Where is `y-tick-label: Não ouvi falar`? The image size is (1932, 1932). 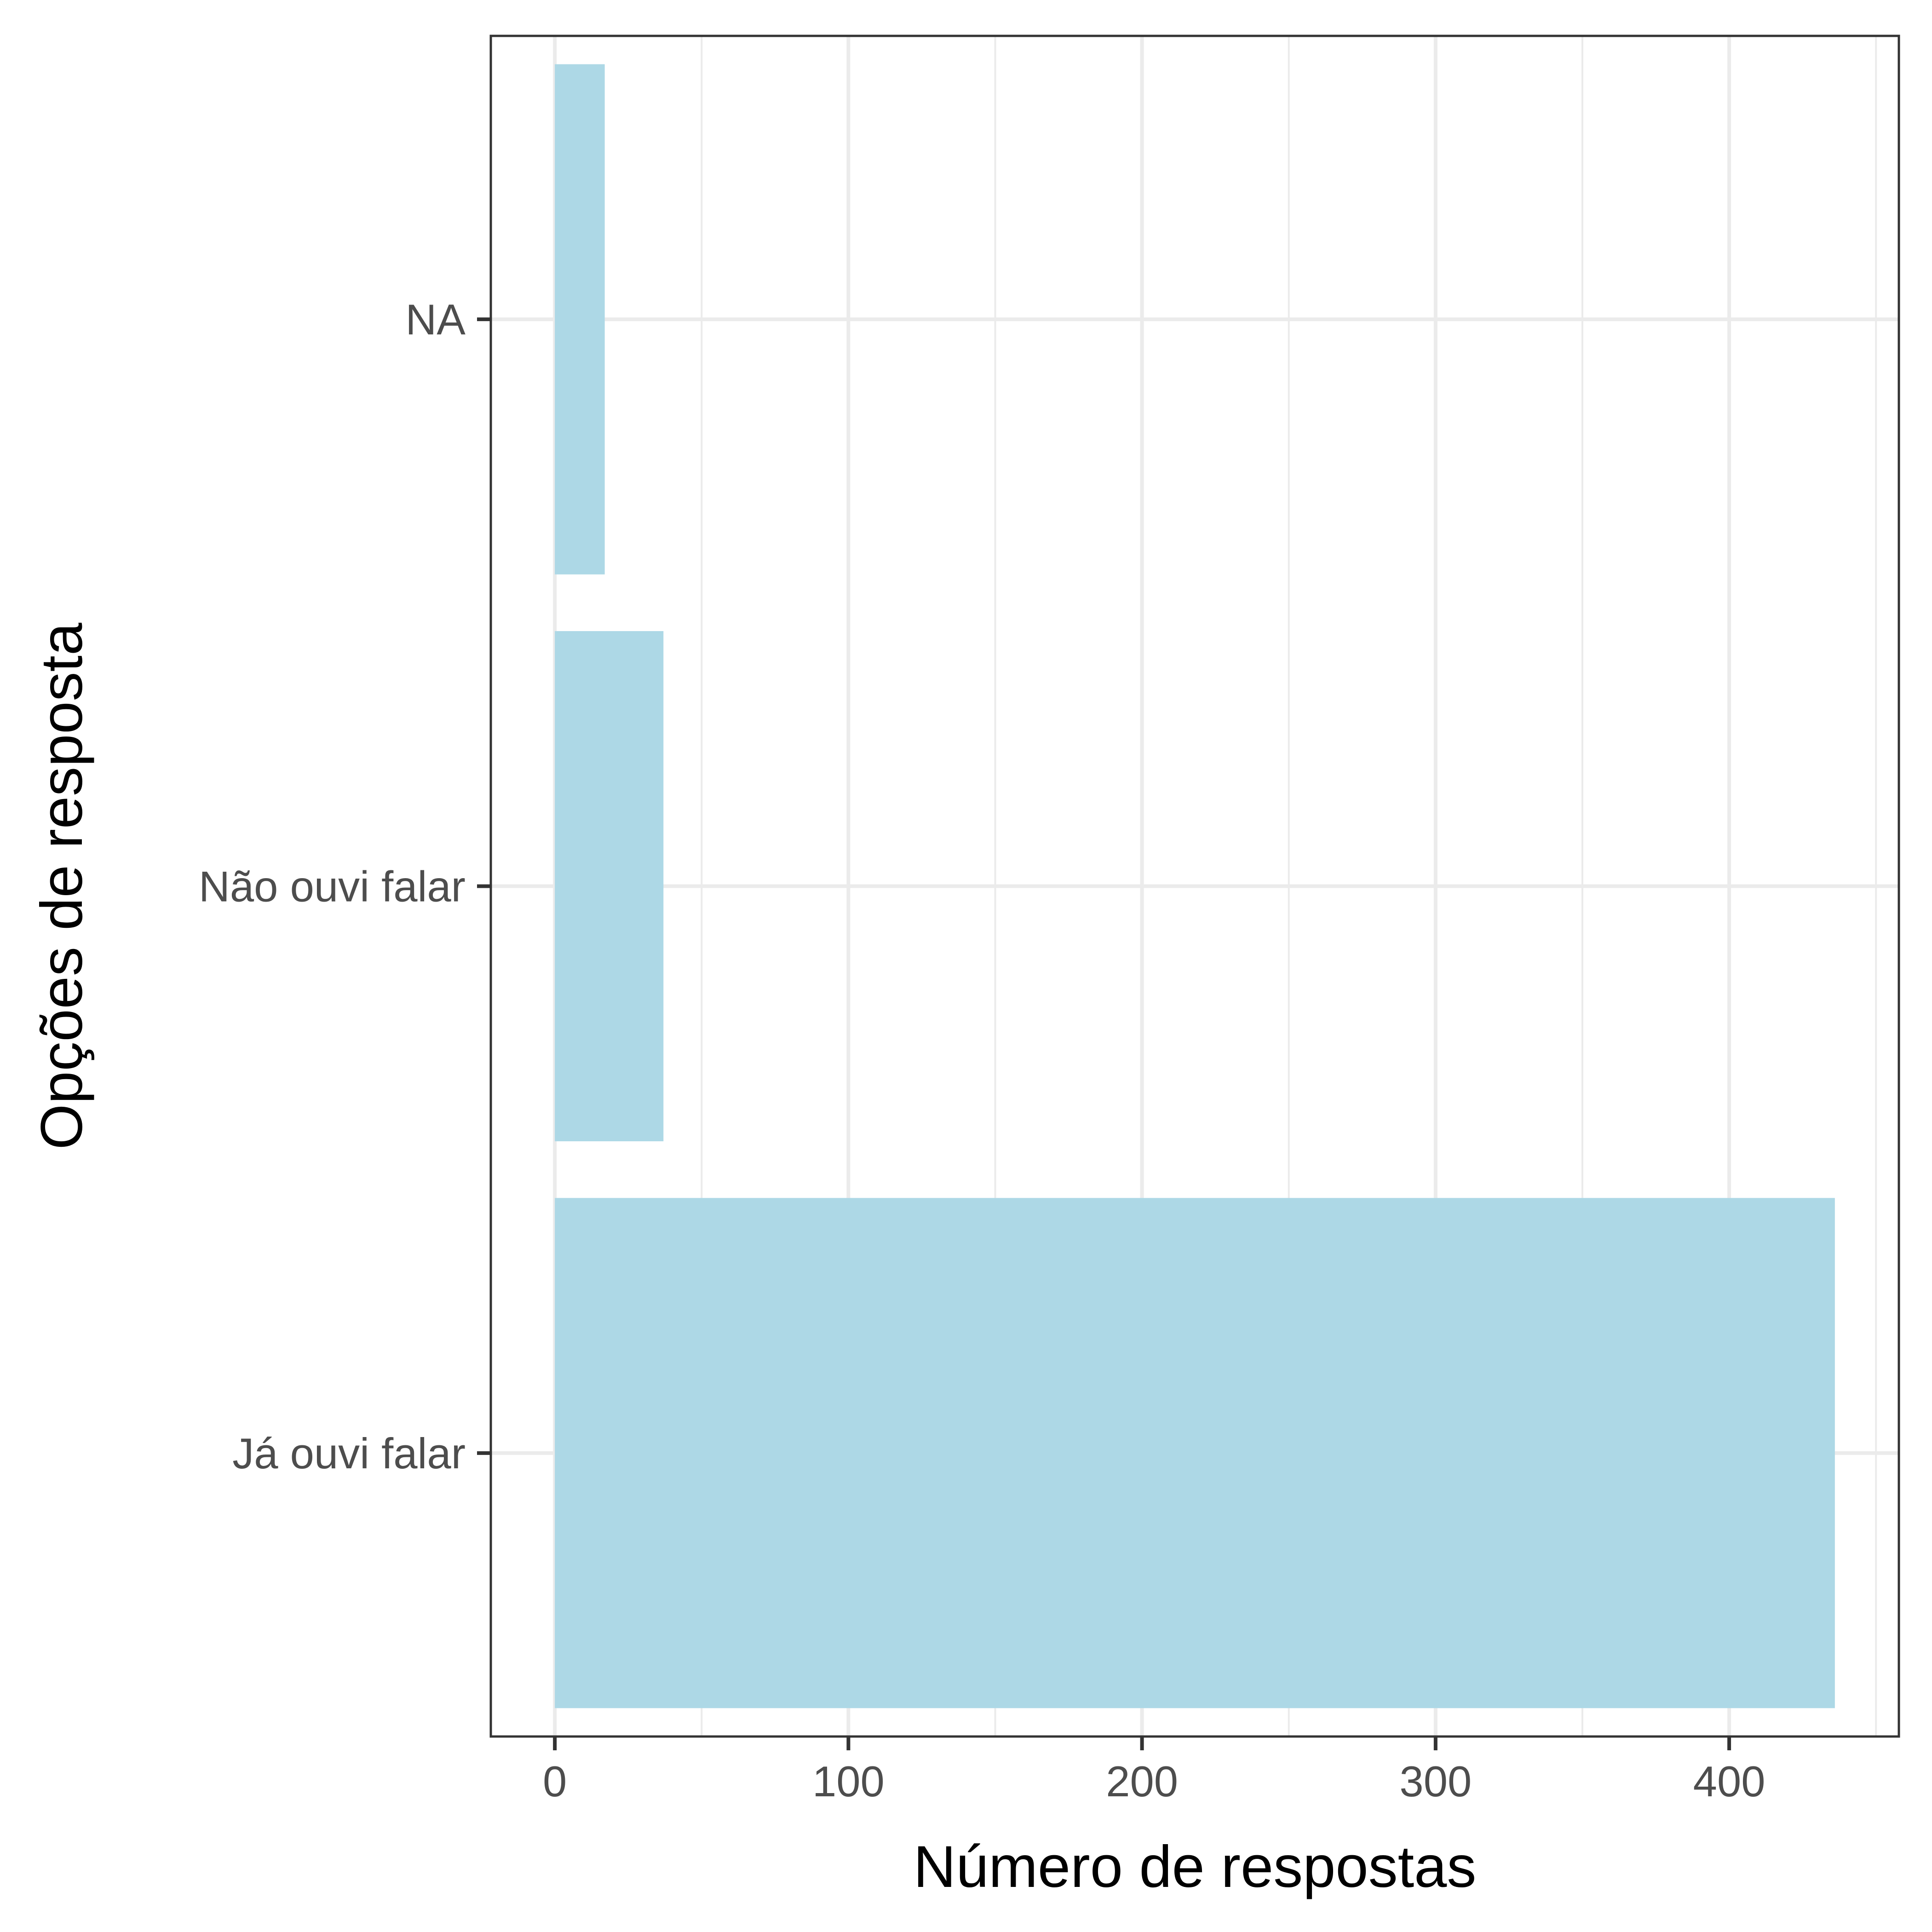 y-tick-label: Não ouvi falar is located at coordinates (332, 886).